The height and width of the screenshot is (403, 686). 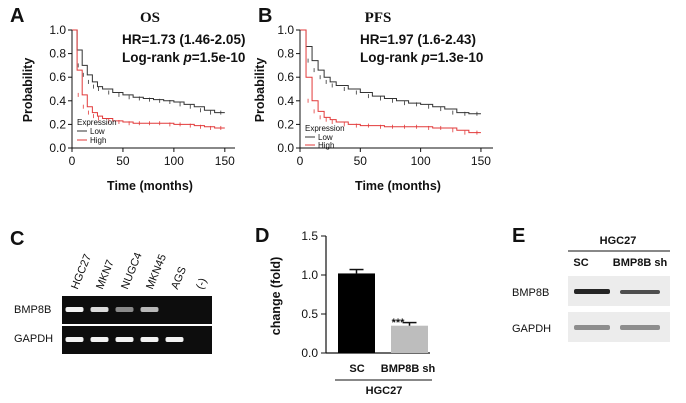 What do you see at coordinates (518, 236) in the screenshot?
I see `panel-e-letter: E` at bounding box center [518, 236].